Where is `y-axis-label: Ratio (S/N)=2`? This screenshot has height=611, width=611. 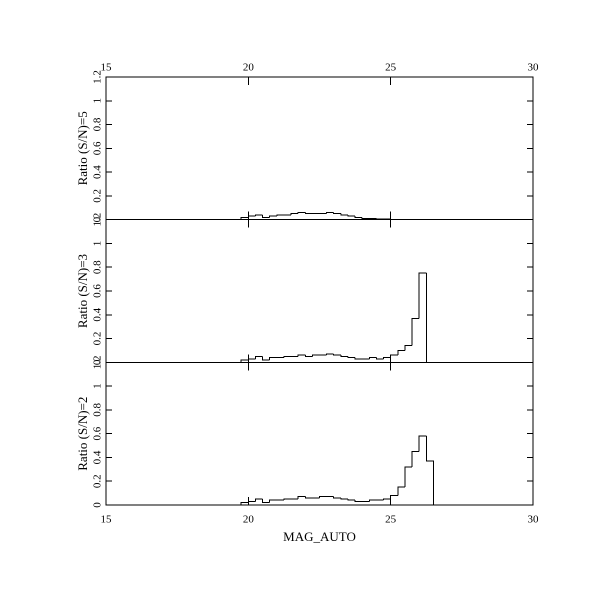 y-axis-label: Ratio (S/N)=2 is located at coordinates (82, 434).